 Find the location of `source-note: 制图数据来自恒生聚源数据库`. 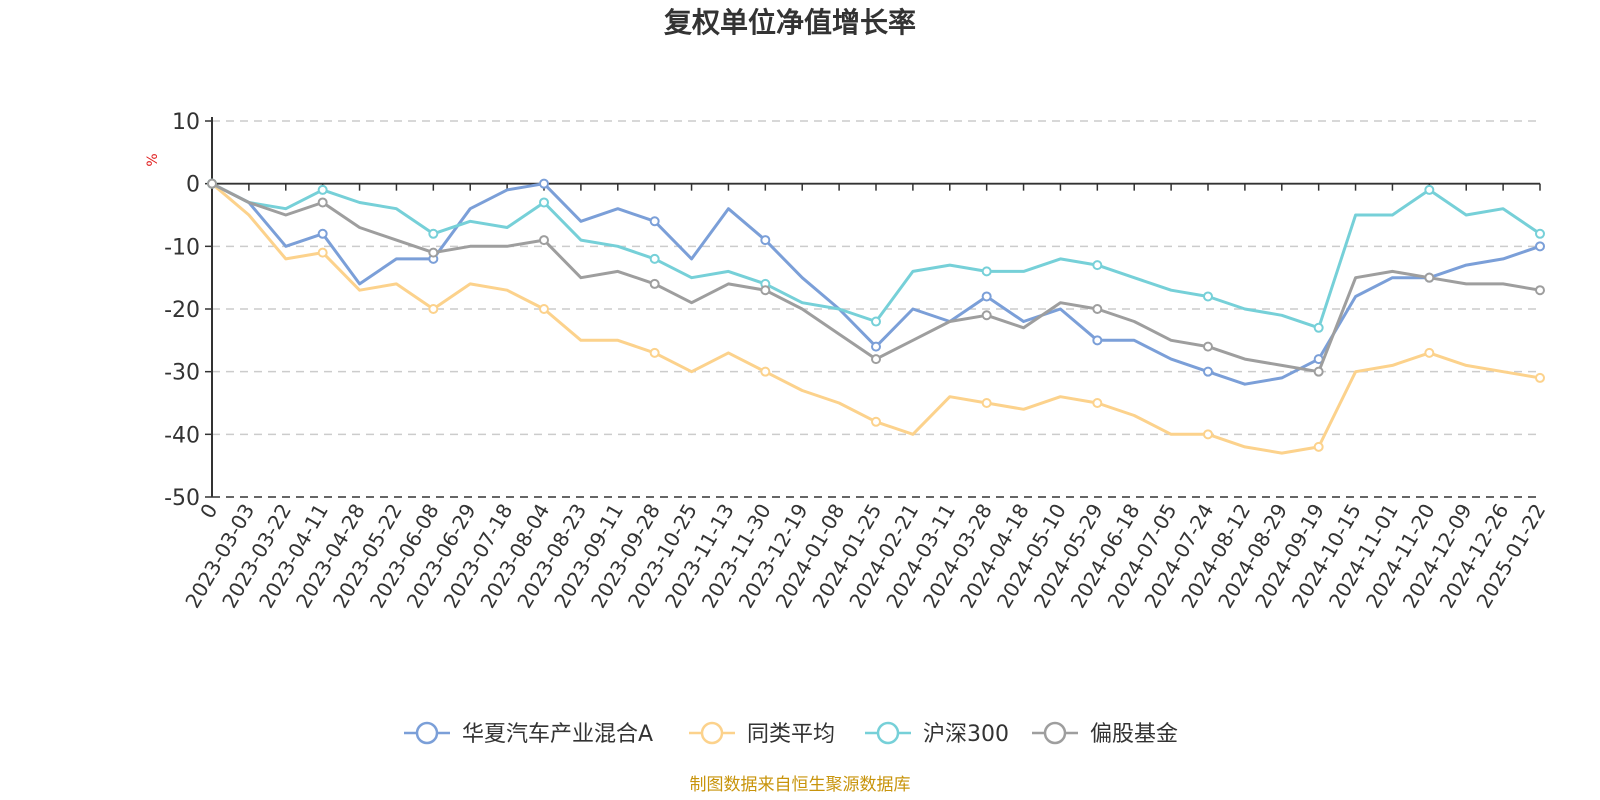

source-note: 制图数据来自恒生聚源数据库 is located at coordinates (800, 785).